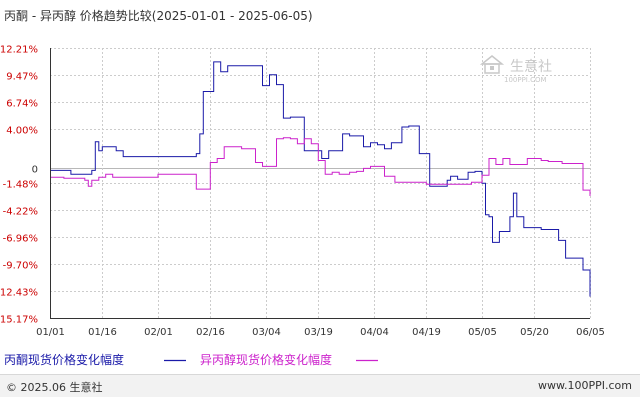 Image resolution: width=640 pixels, height=400 pixels. Describe the element at coordinates (20, 212) in the screenshot. I see `y-tick-label: -4.22%` at that location.